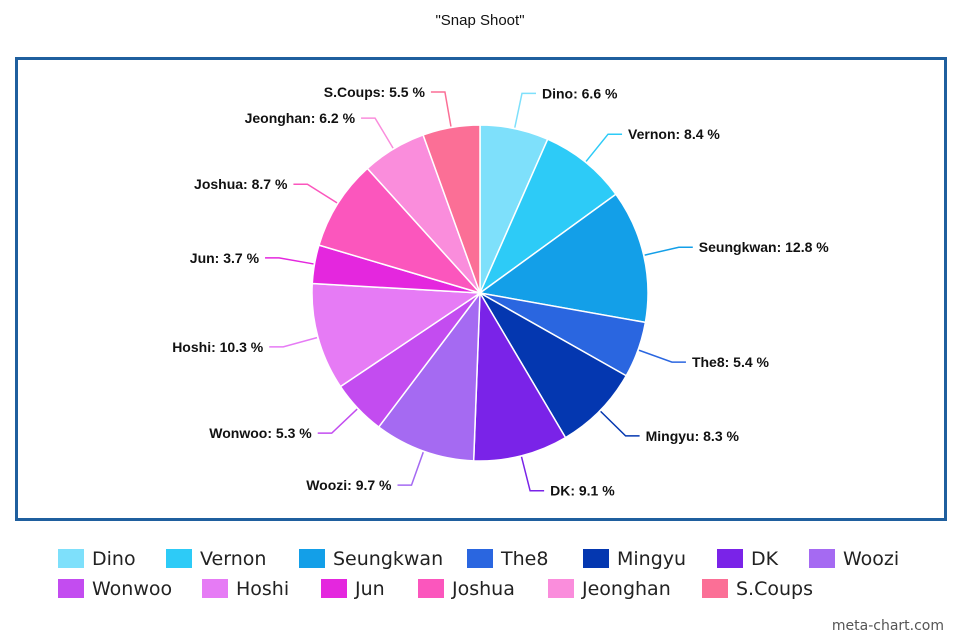 This screenshot has width=960, height=640. I want to click on data-label-vernon: Vernon: 8.4 %, so click(674, 134).